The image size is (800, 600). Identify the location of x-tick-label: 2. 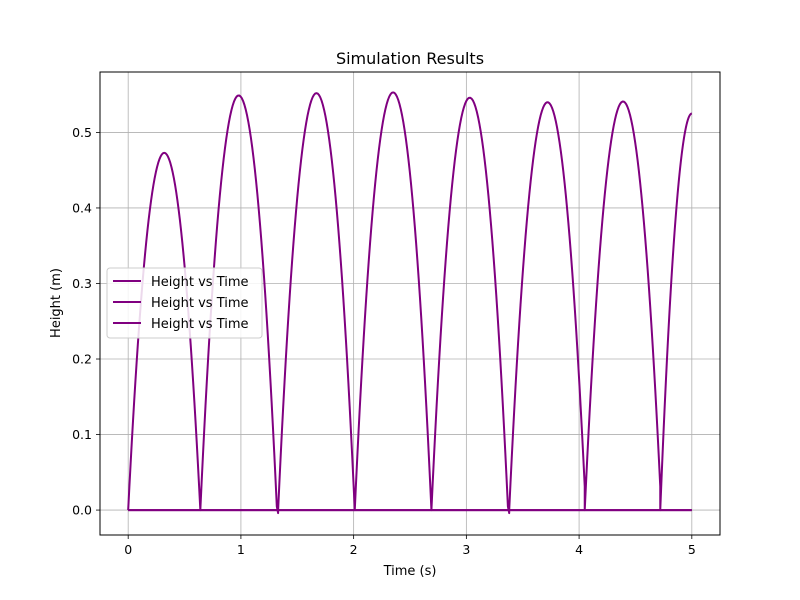
(354, 549).